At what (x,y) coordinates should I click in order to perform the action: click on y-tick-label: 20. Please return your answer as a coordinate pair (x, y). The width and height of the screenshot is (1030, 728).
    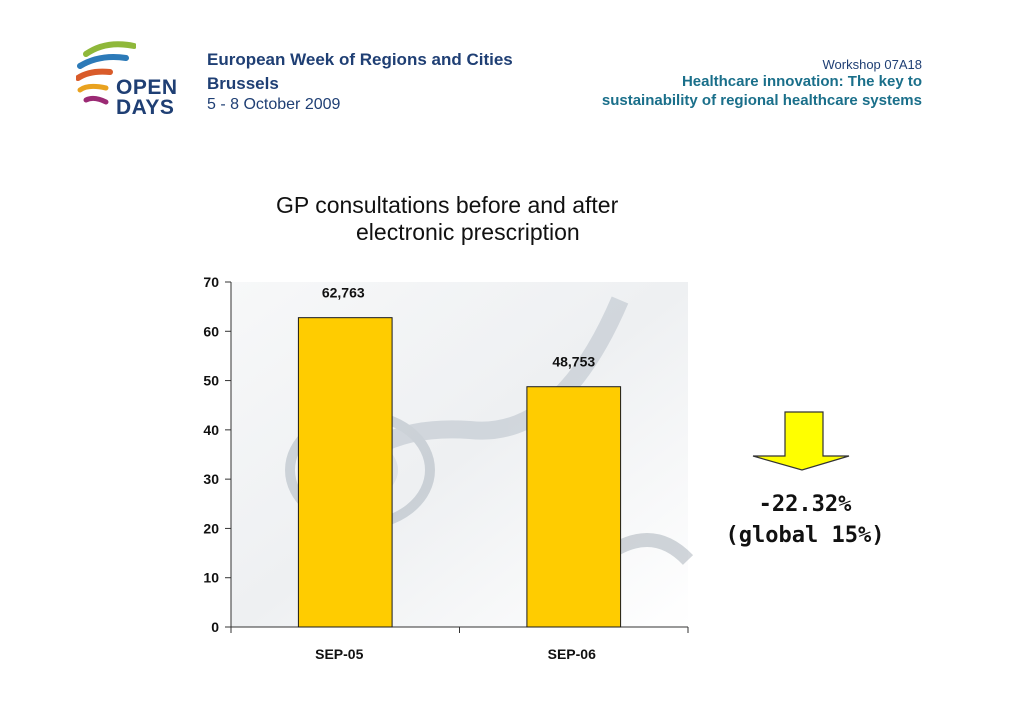
    Looking at the image, I should click on (211, 528).